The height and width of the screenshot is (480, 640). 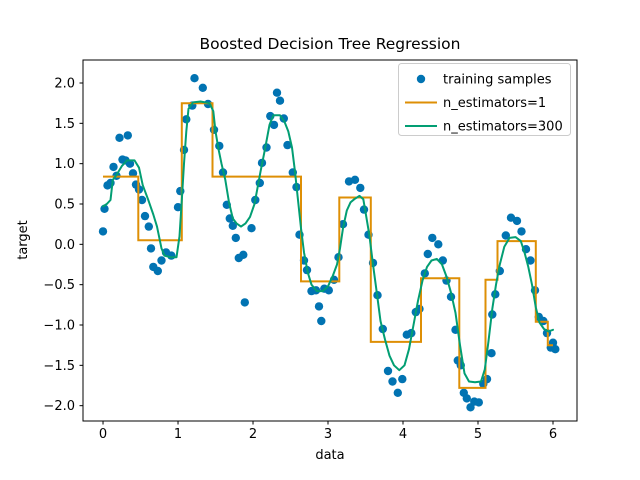 What do you see at coordinates (64, 164) in the screenshot?
I see `y-tick-label: 1.0` at bounding box center [64, 164].